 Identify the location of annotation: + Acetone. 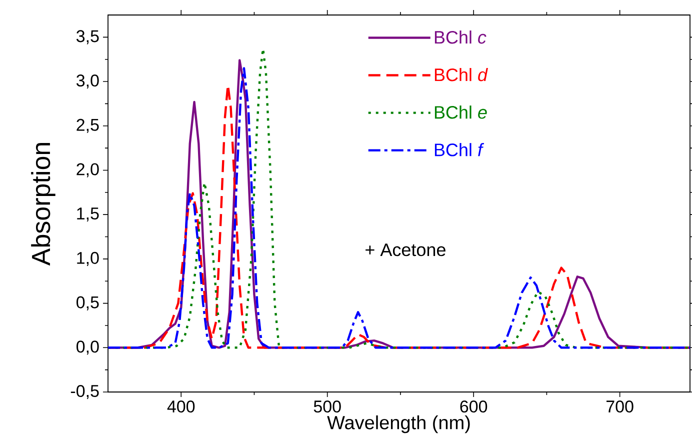
(406, 250).